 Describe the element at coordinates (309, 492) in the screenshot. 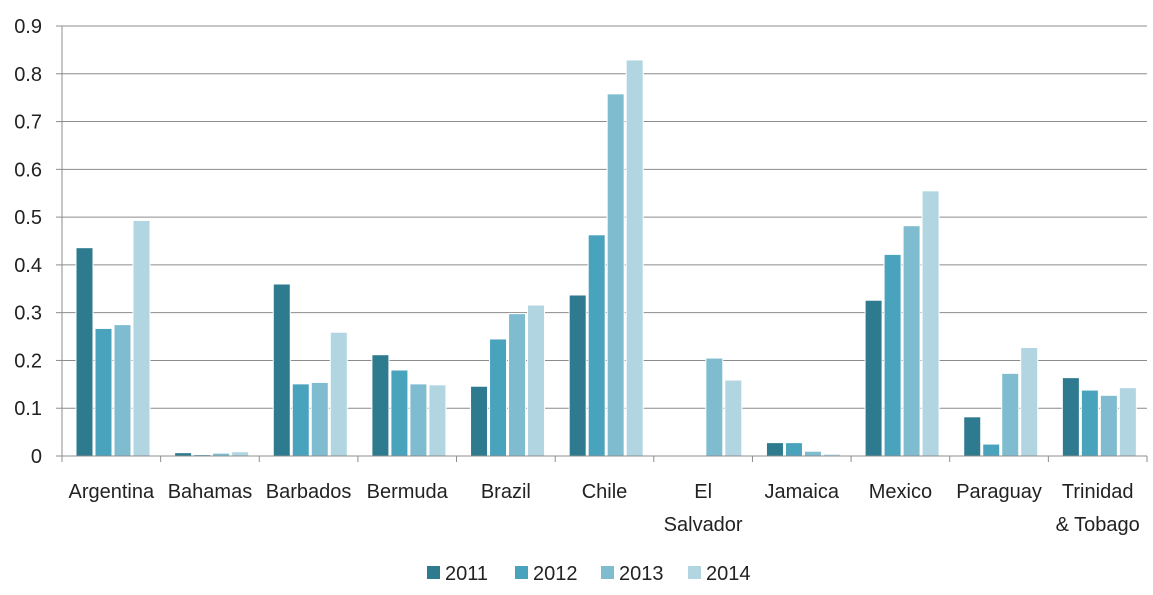

I see `x-tick-label: Barbados` at that location.